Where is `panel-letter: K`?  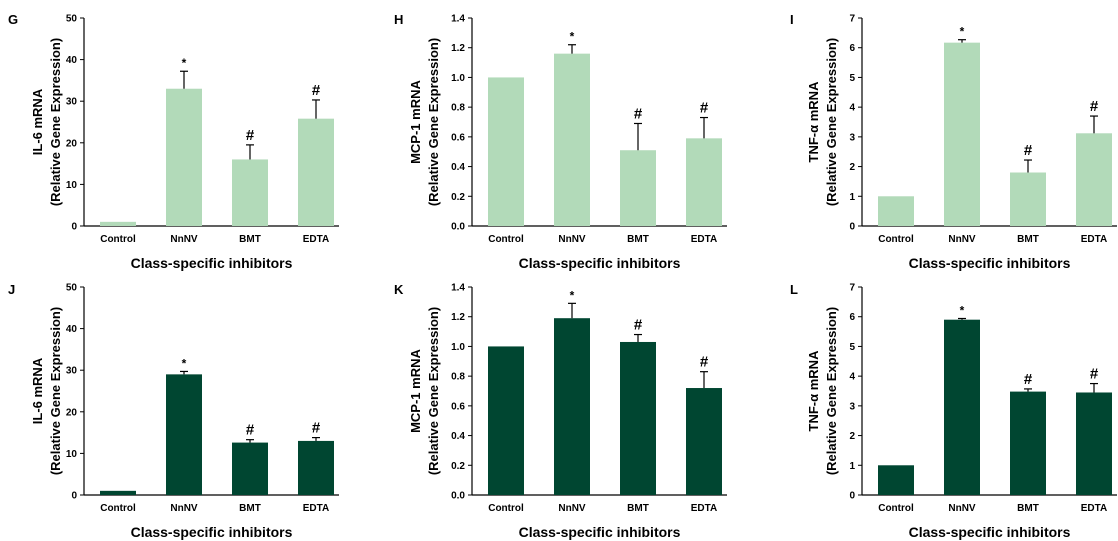
panel-letter: K is located at coordinates (399, 289).